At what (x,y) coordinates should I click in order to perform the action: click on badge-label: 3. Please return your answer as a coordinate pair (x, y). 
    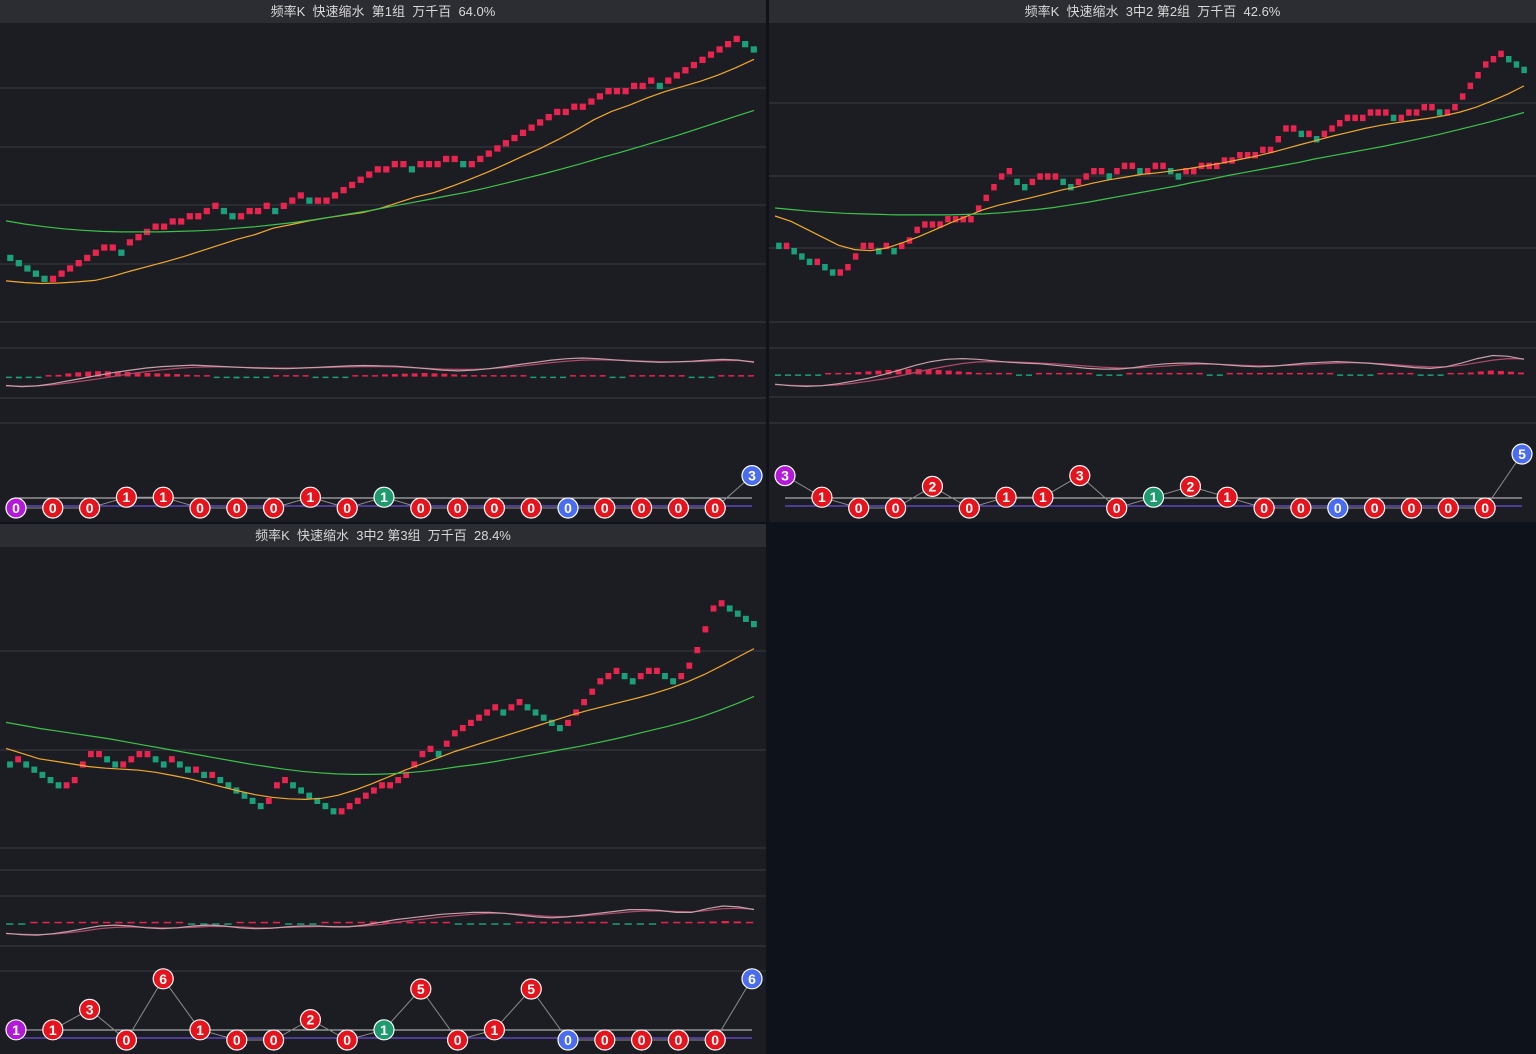
    Looking at the image, I should click on (785, 476).